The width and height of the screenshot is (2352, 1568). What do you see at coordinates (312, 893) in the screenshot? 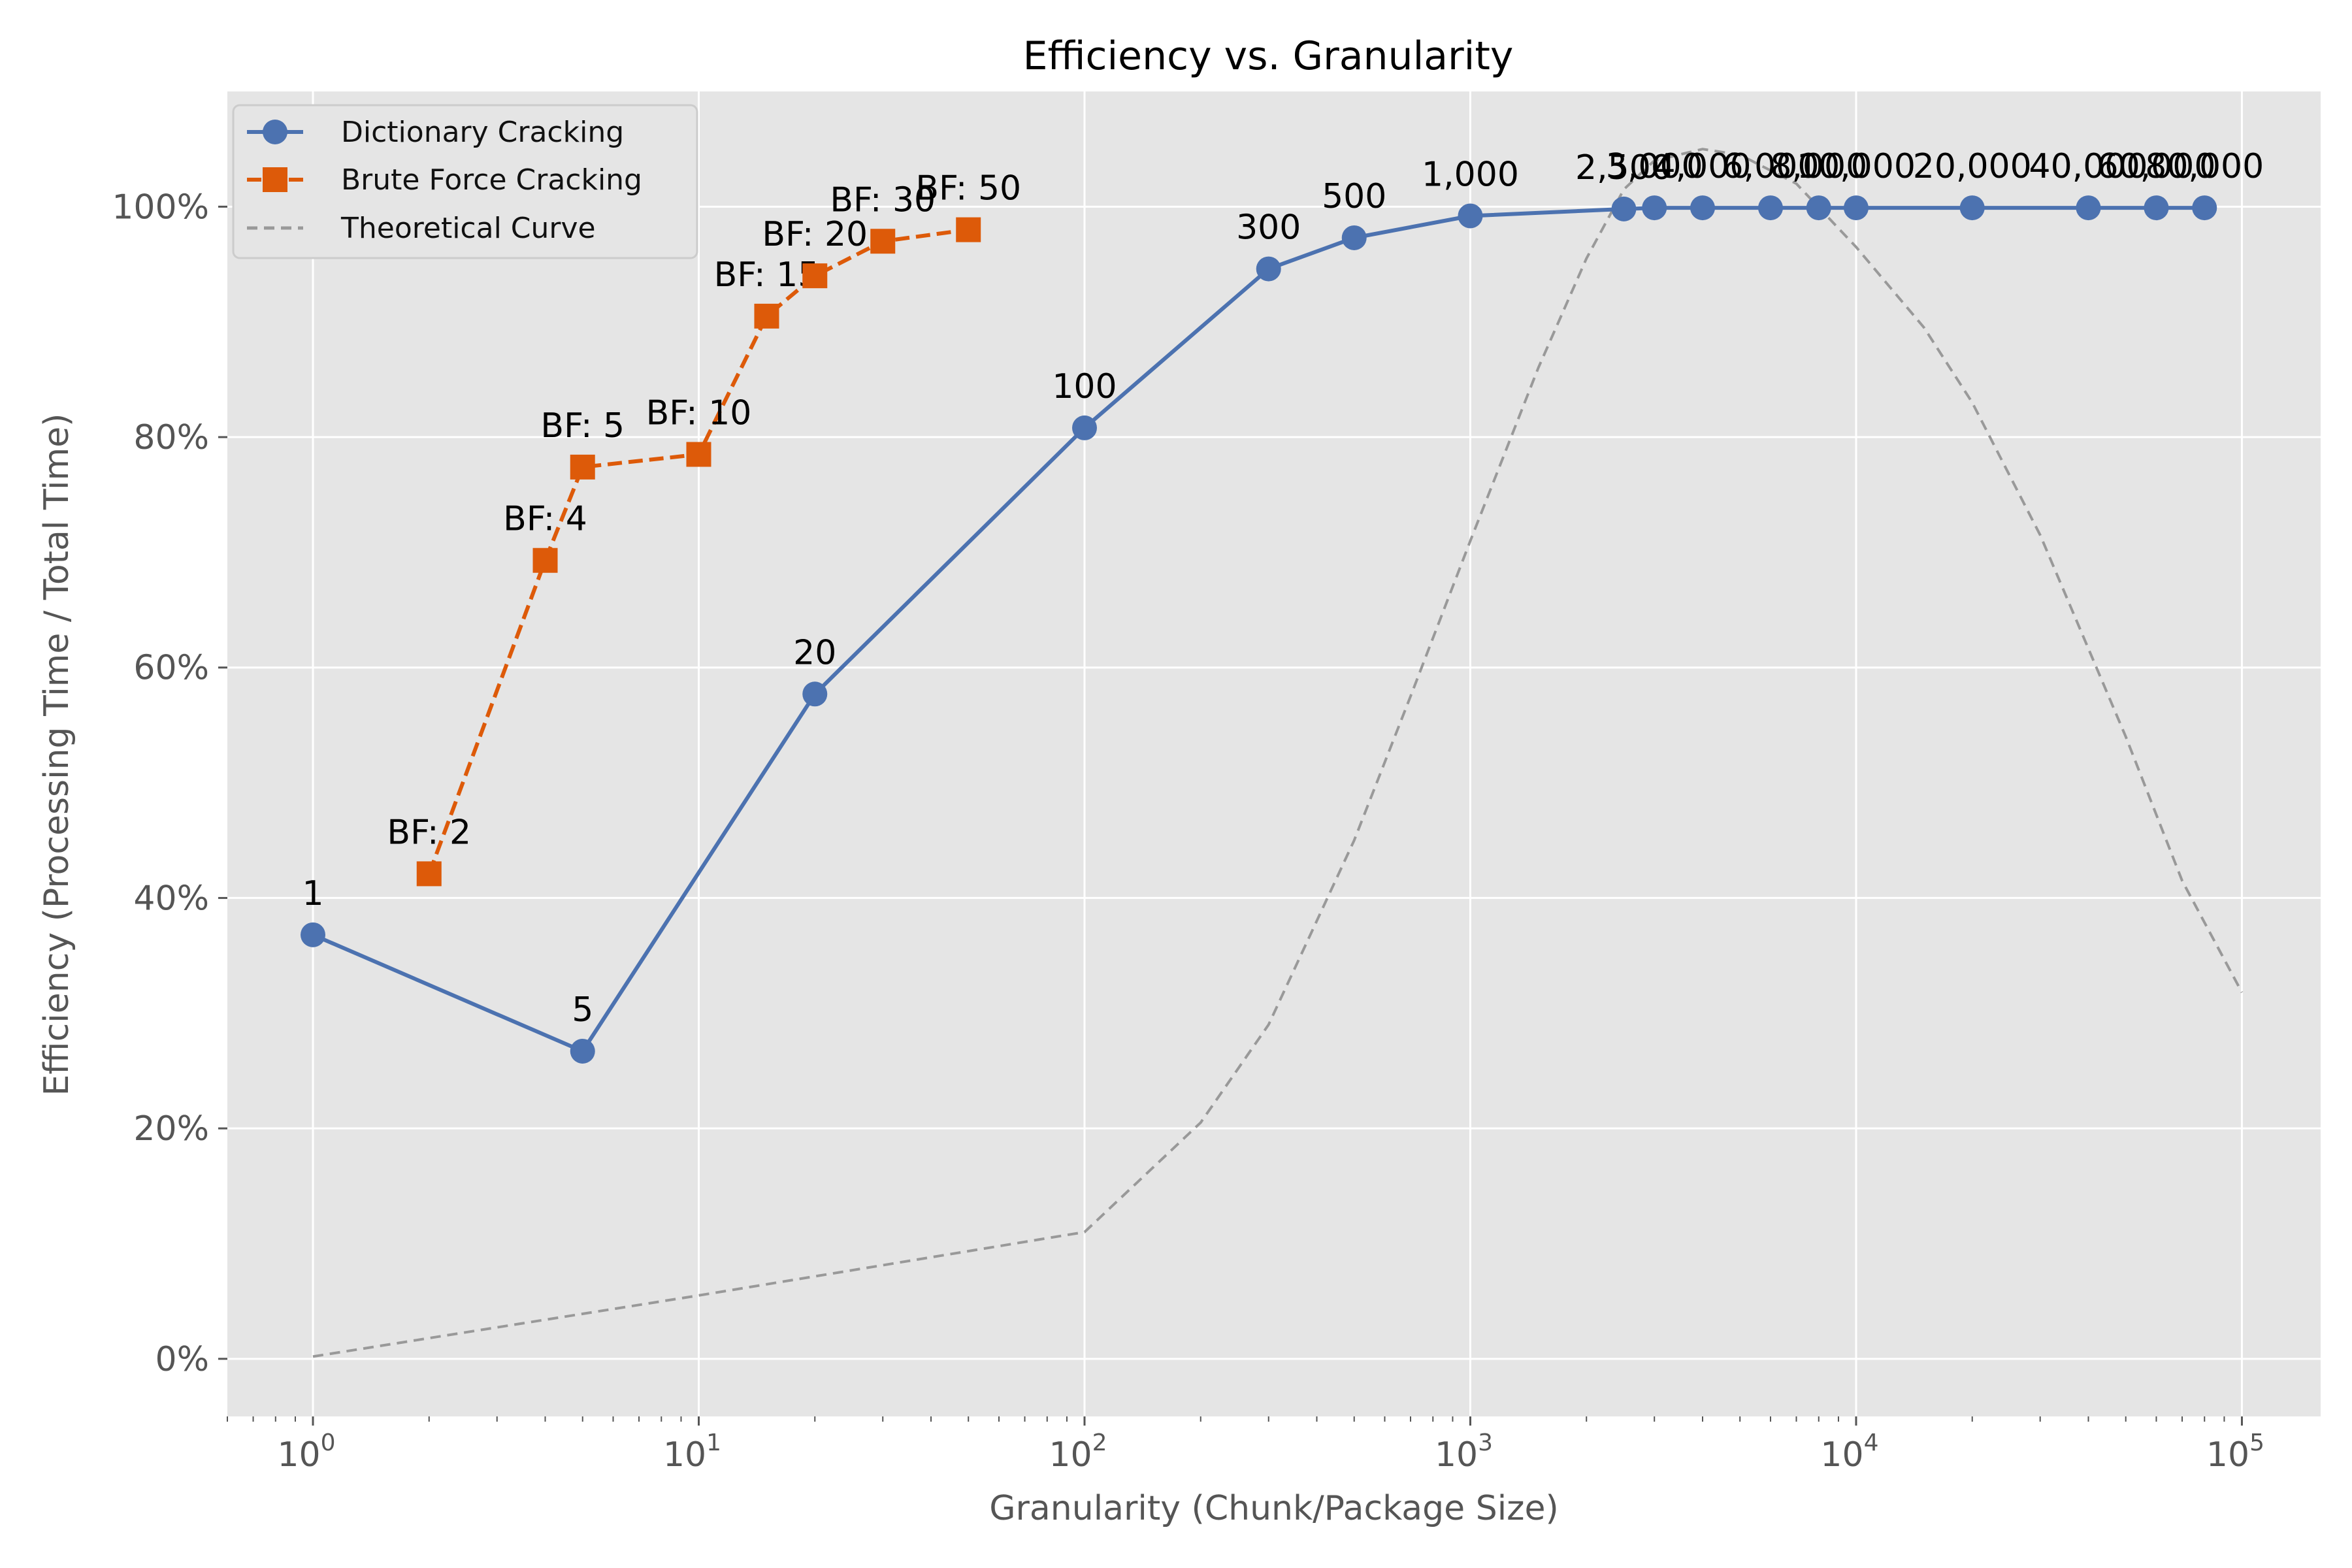
I see `data-label-dictionary: 1` at bounding box center [312, 893].